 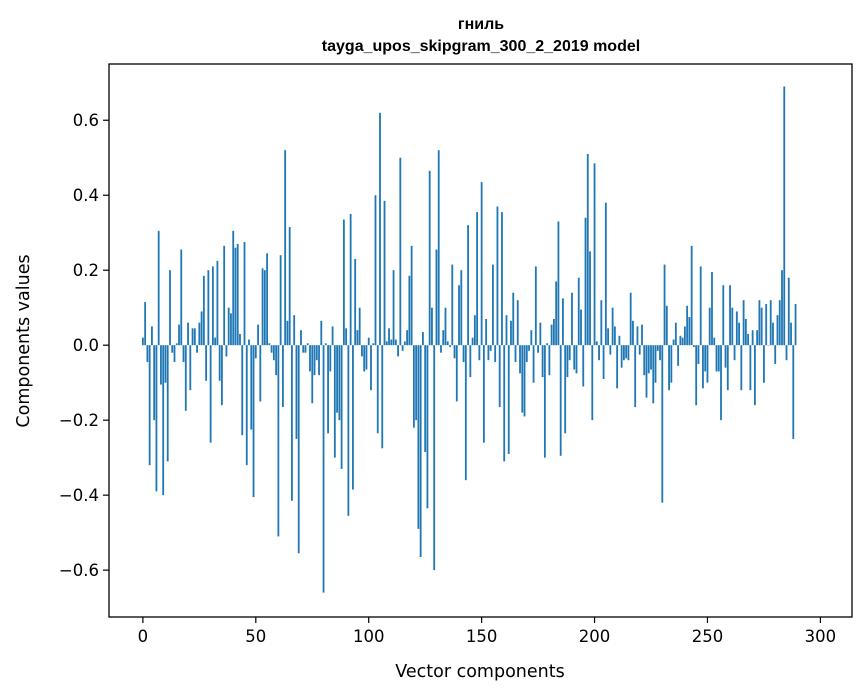 I want to click on y-tick-label: 0.2, so click(x=86, y=270).